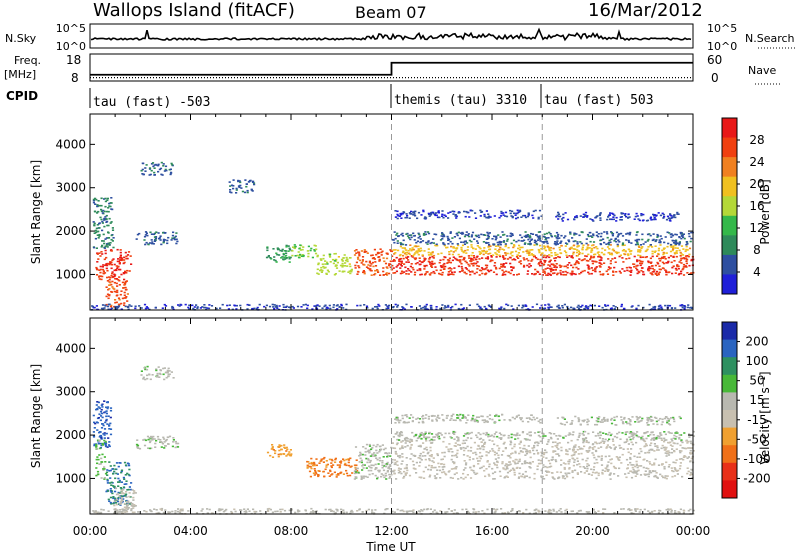 The width and height of the screenshot is (800, 554). I want to click on freq-panel-frame, so click(391, 67).